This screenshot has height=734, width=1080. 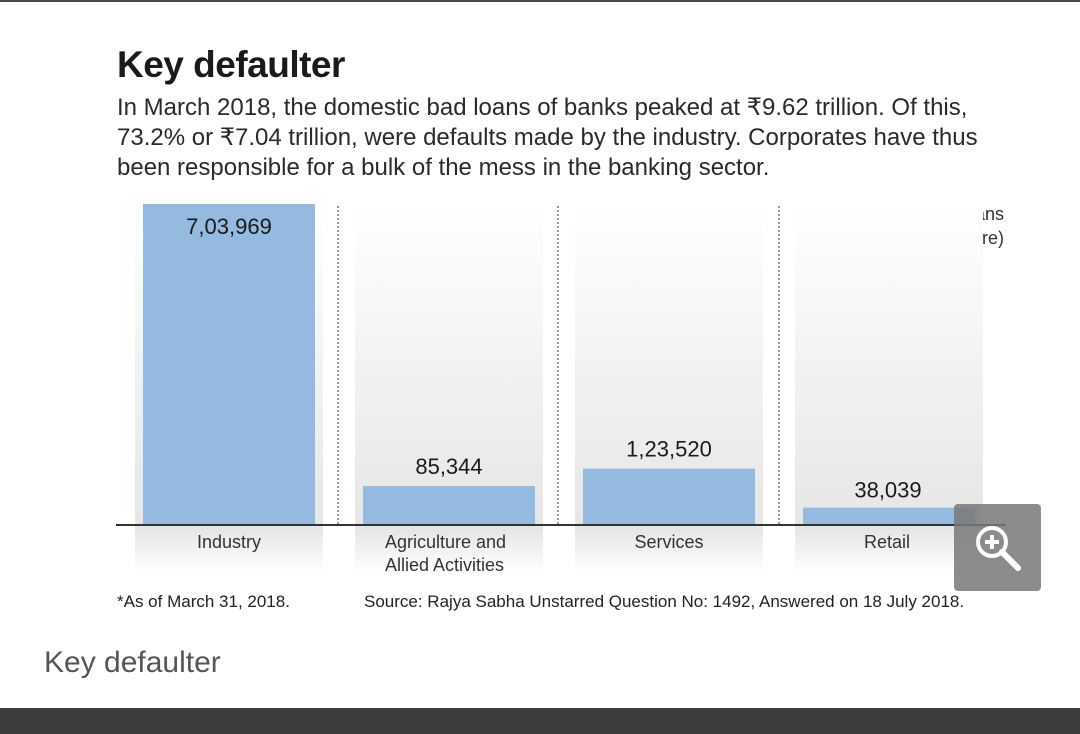 What do you see at coordinates (229, 542) in the screenshot?
I see `category-label-0: Industry` at bounding box center [229, 542].